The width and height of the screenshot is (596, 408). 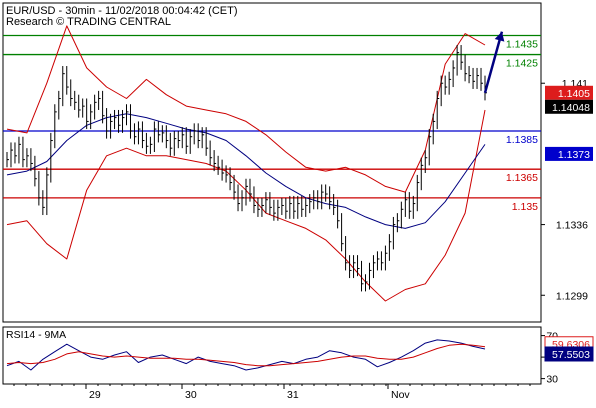 I want to click on x-tick-label: 29, so click(x=95, y=395).